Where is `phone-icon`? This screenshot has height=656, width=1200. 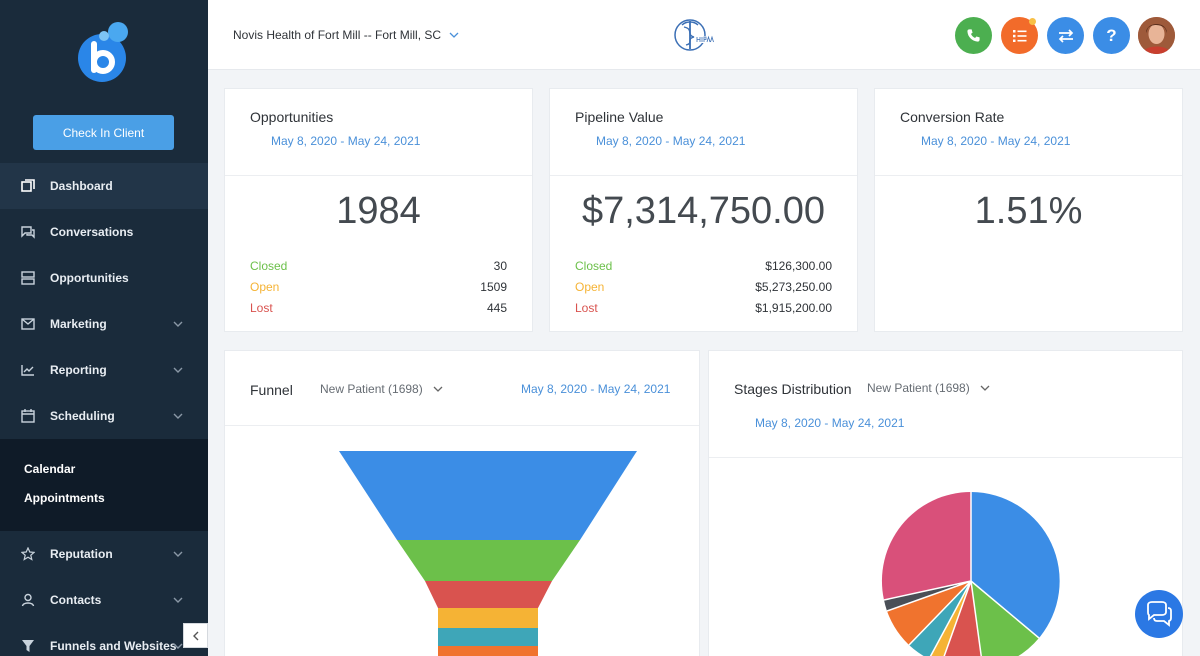 phone-icon is located at coordinates (973, 35).